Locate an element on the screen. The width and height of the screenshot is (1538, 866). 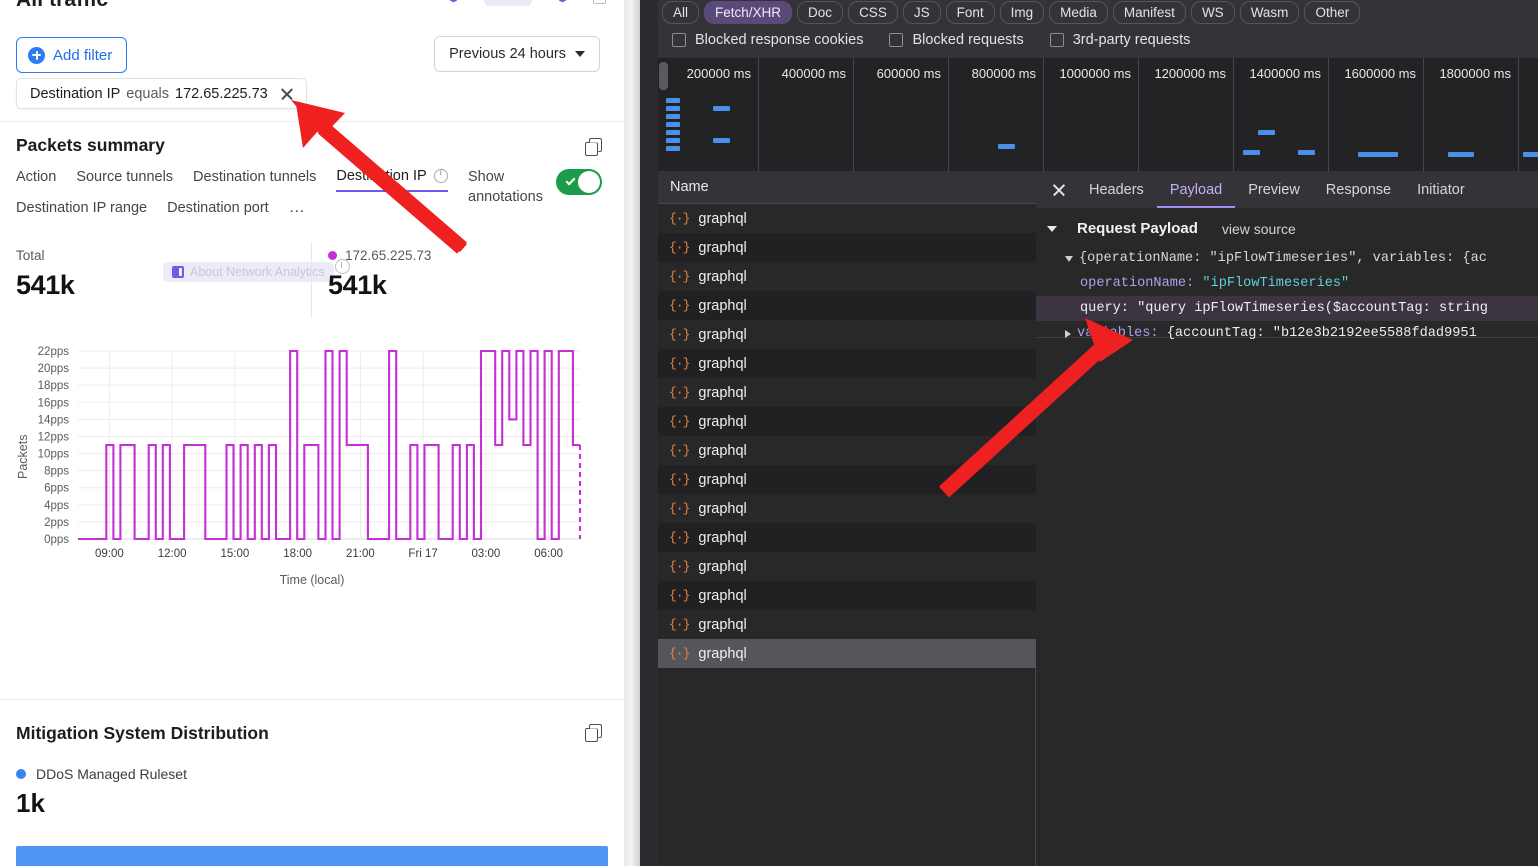
detail-tab-preview: Preview is located at coordinates (1274, 189).